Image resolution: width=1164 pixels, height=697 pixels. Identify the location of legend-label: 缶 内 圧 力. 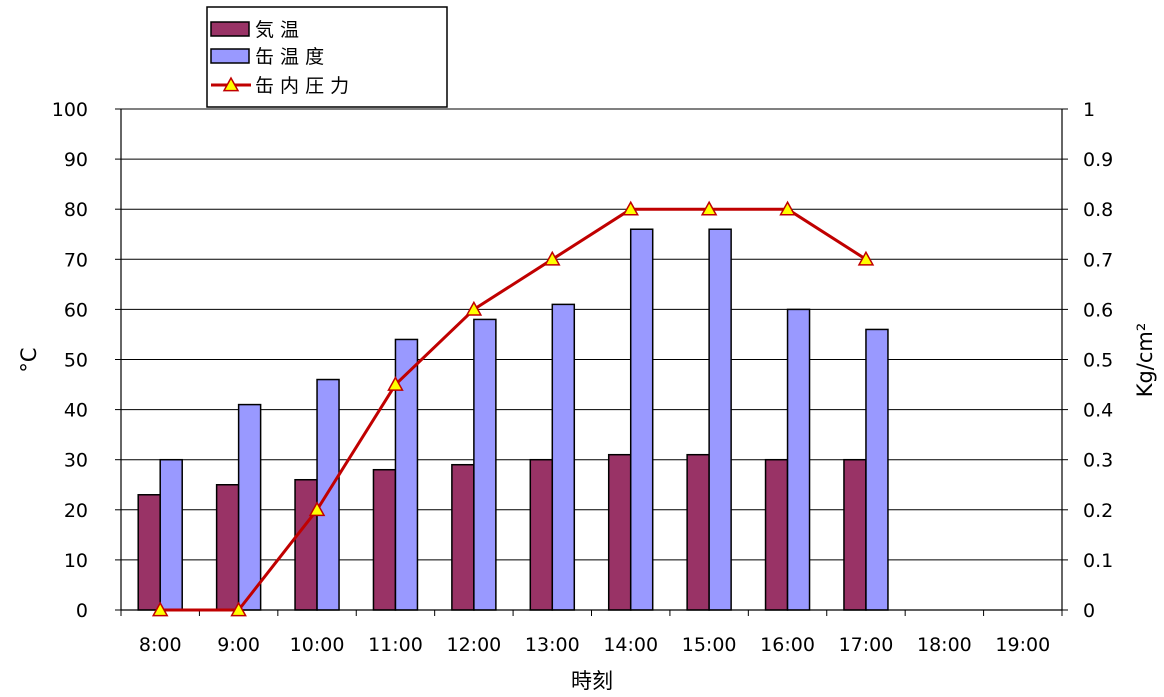
(302, 86).